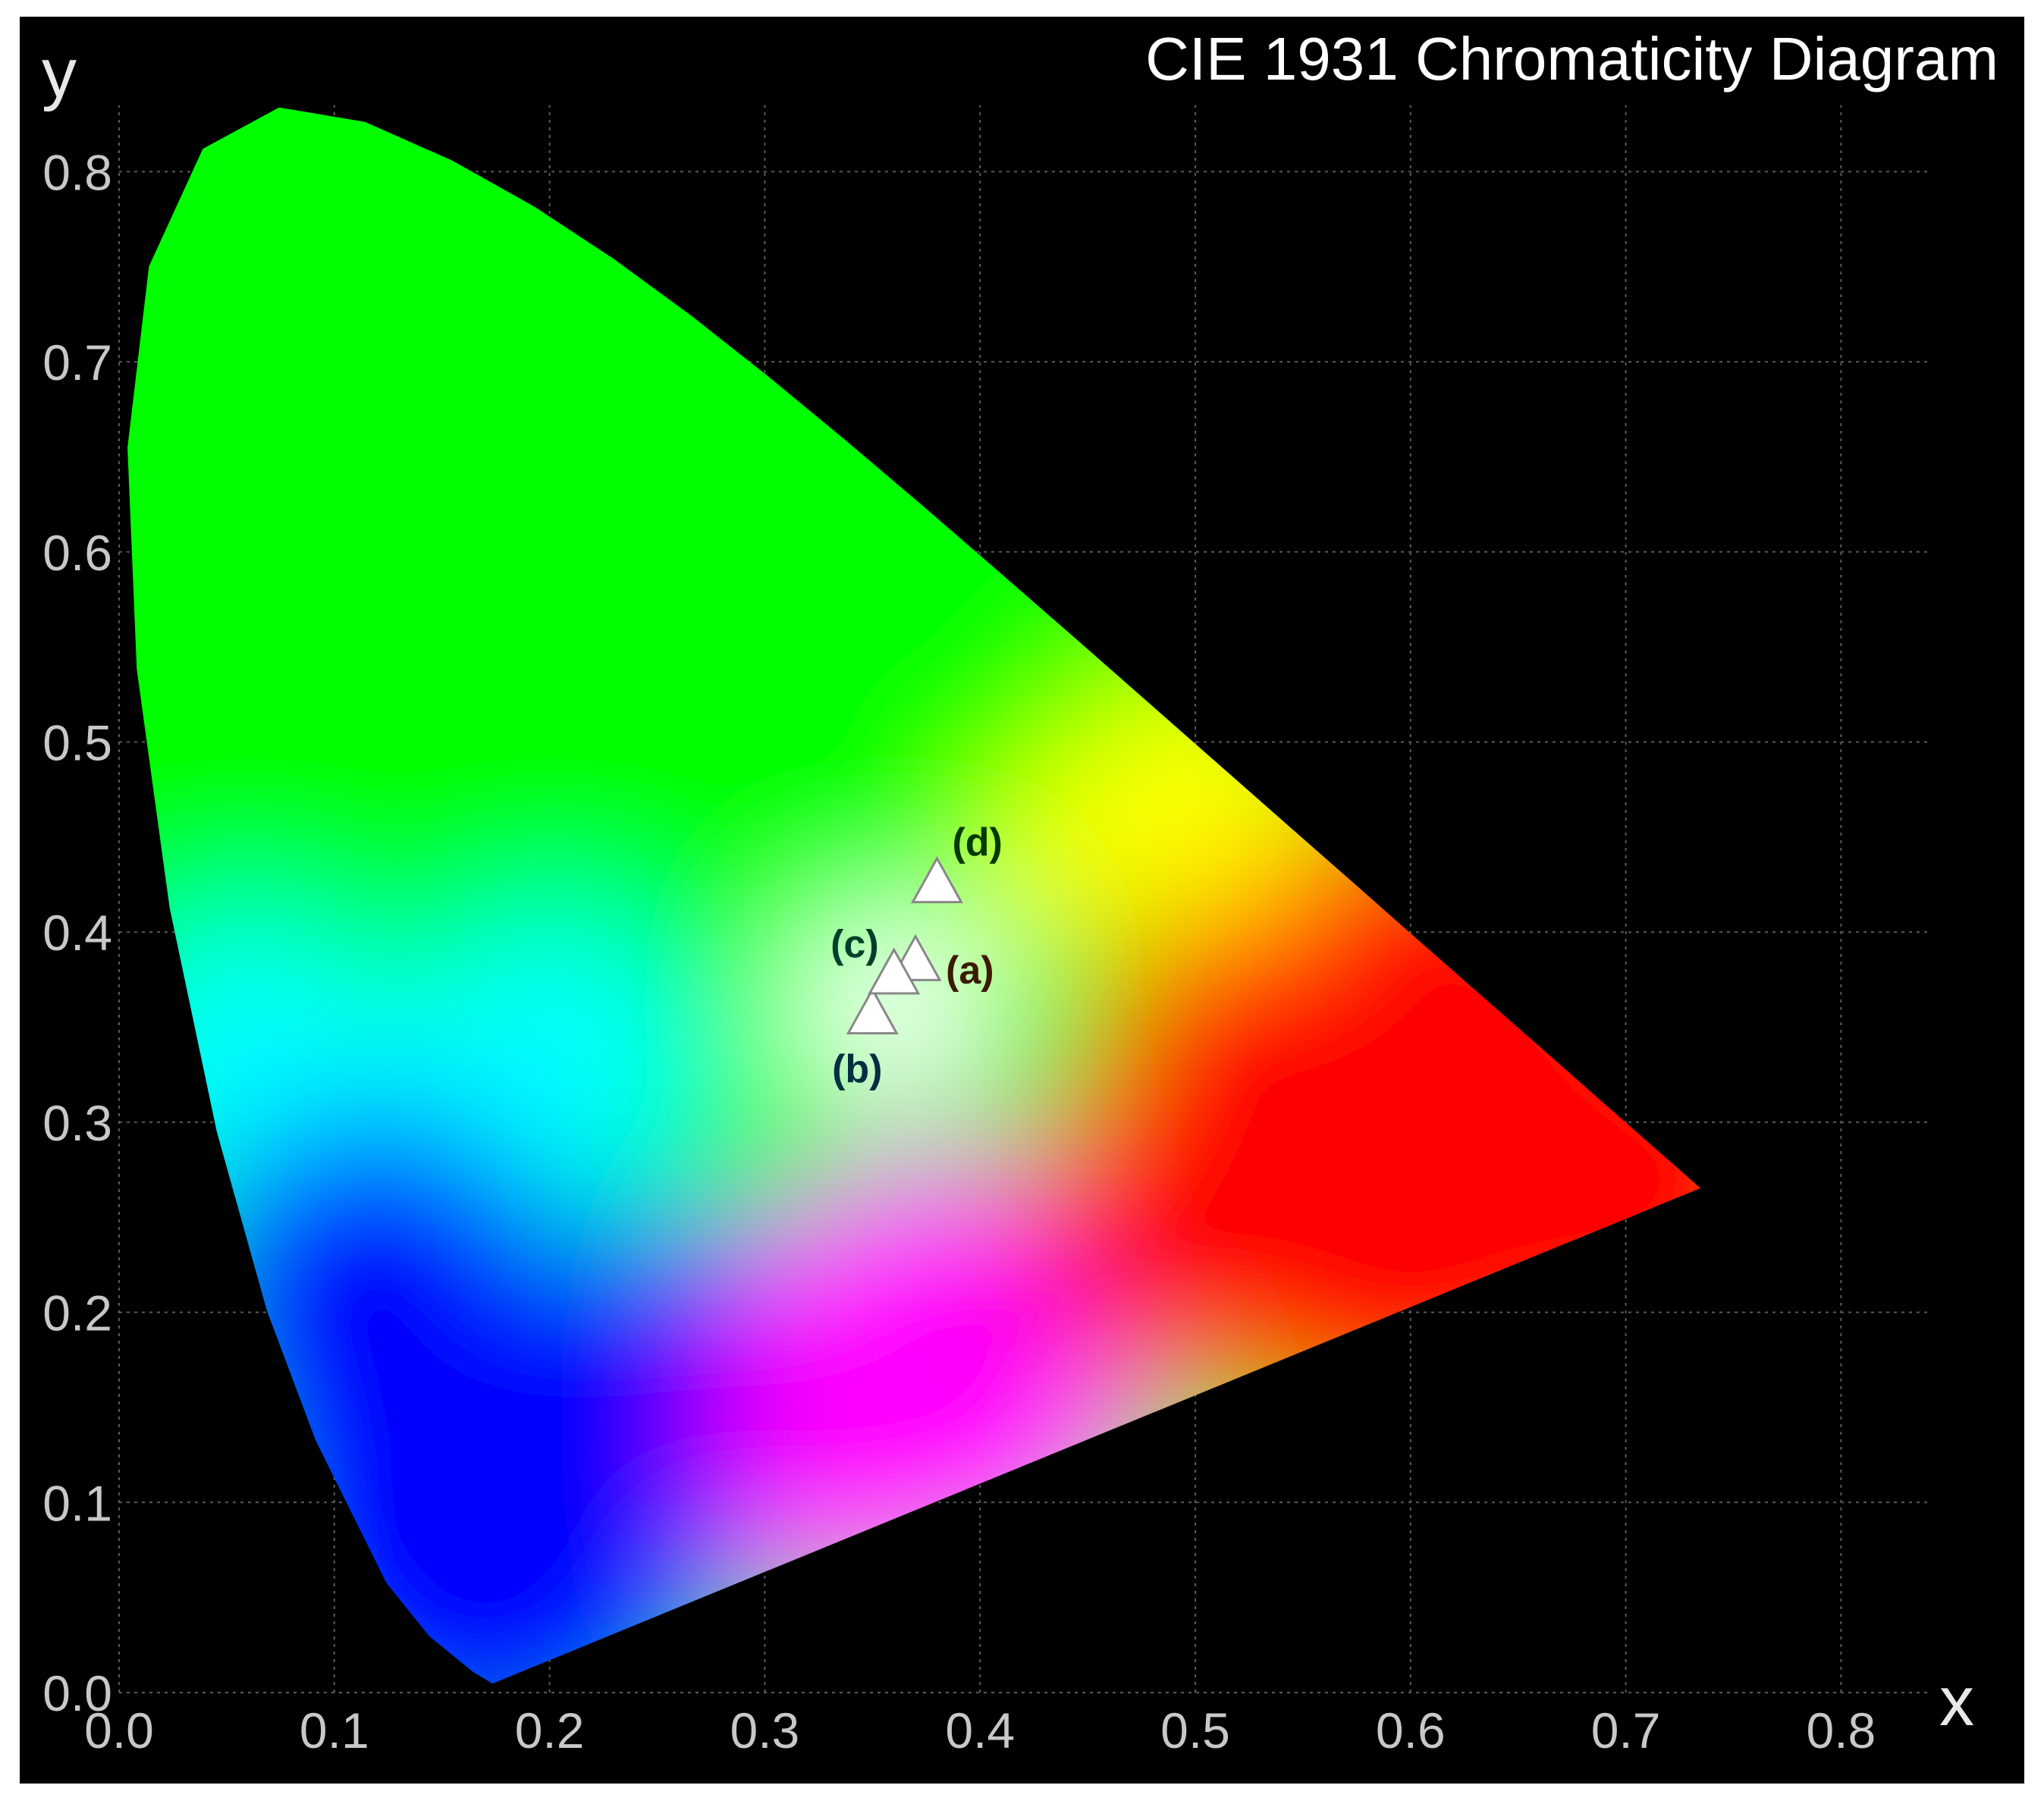 The image size is (2044, 1804). Describe the element at coordinates (1841, 1730) in the screenshot. I see `x-tick-label-8: 0.8` at that location.